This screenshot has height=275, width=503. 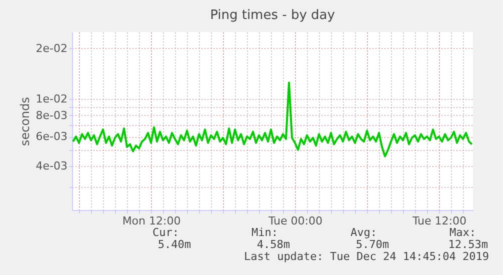 What do you see at coordinates (463, 232) in the screenshot?
I see `text: Max:` at bounding box center [463, 232].